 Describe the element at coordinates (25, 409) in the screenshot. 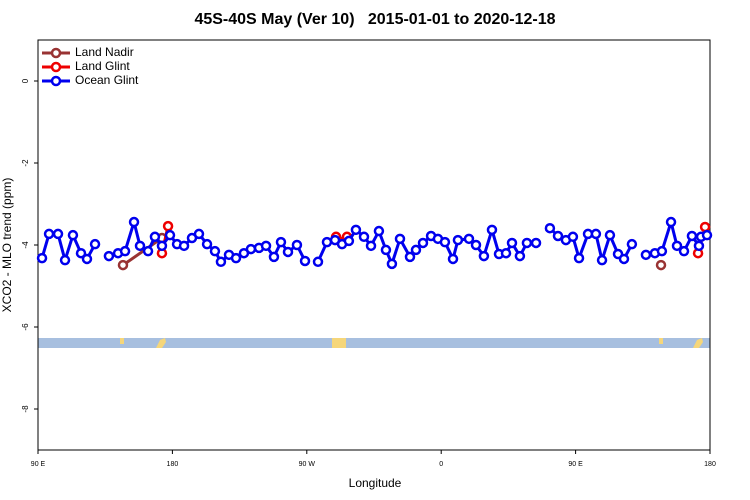

I see `y-tick-label: -8` at that location.